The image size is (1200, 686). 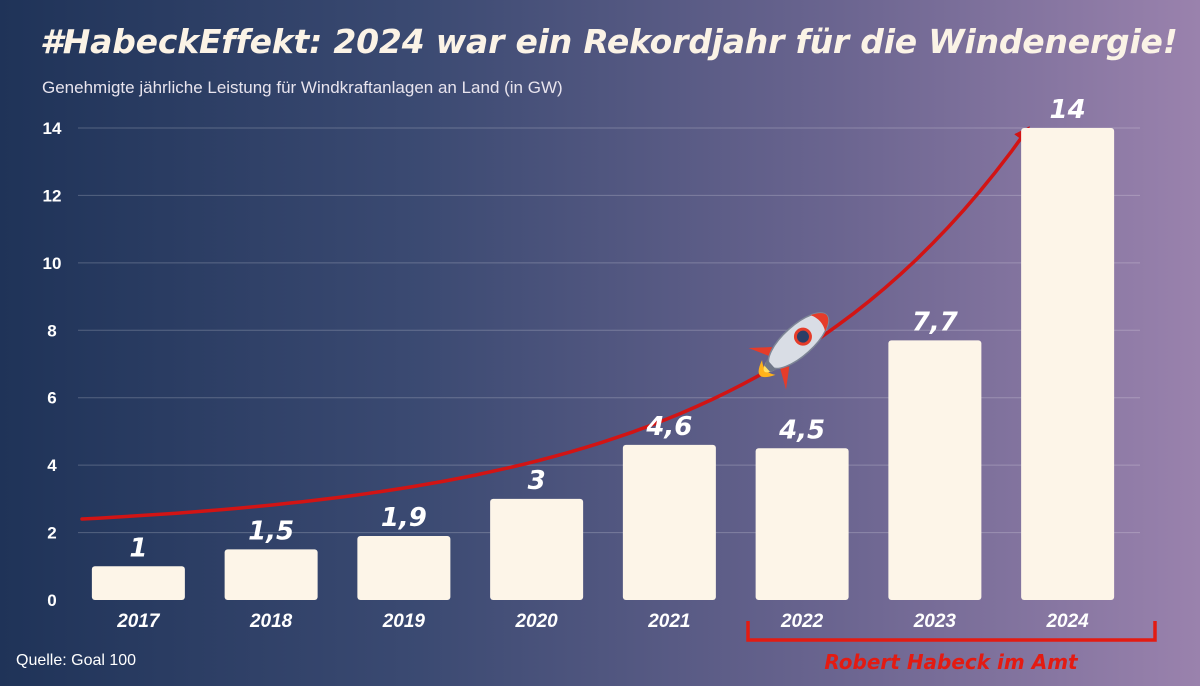 What do you see at coordinates (935, 470) in the screenshot?
I see `bar-2023` at bounding box center [935, 470].